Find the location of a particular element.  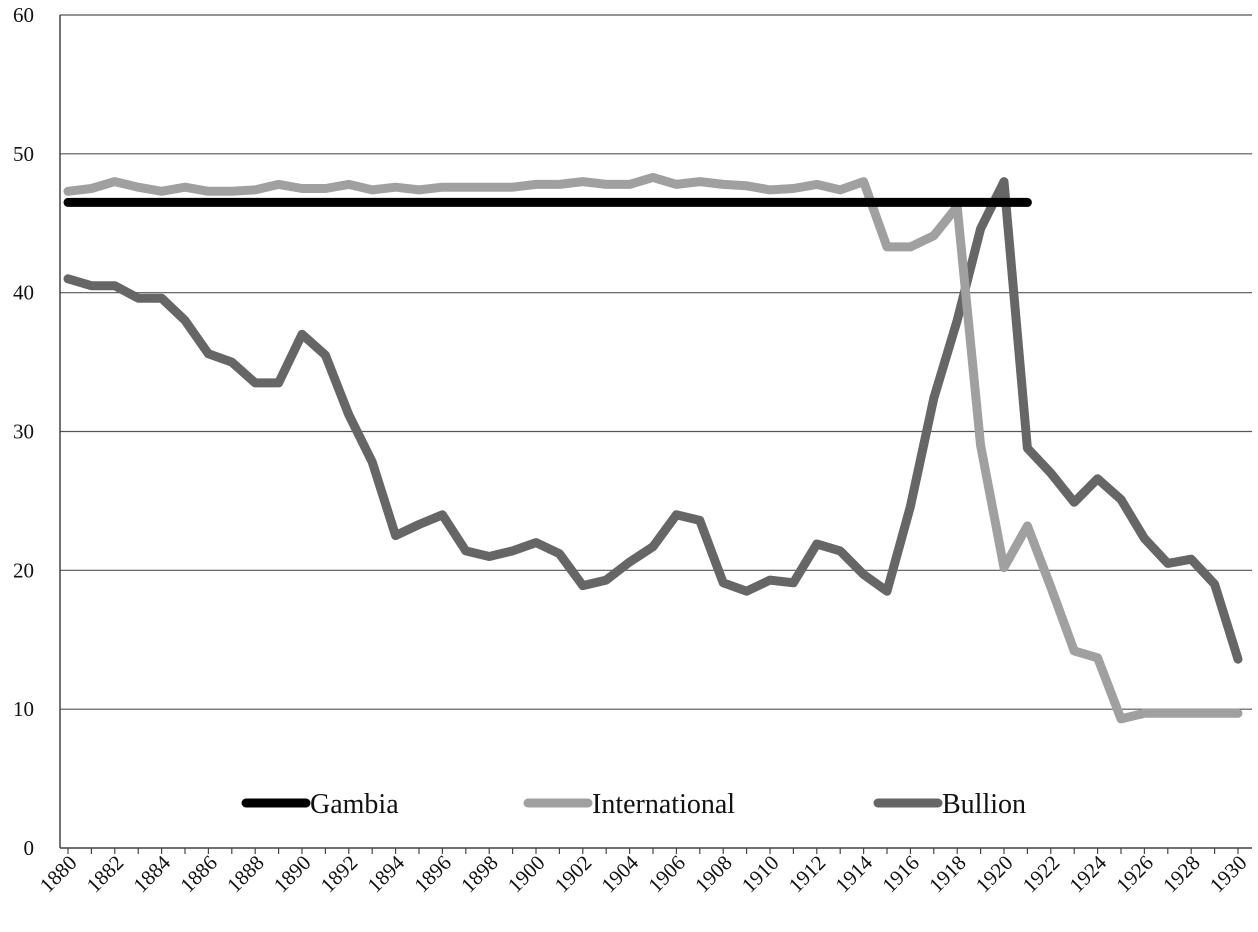

y-tick-label: 10 is located at coordinates (23, 709).